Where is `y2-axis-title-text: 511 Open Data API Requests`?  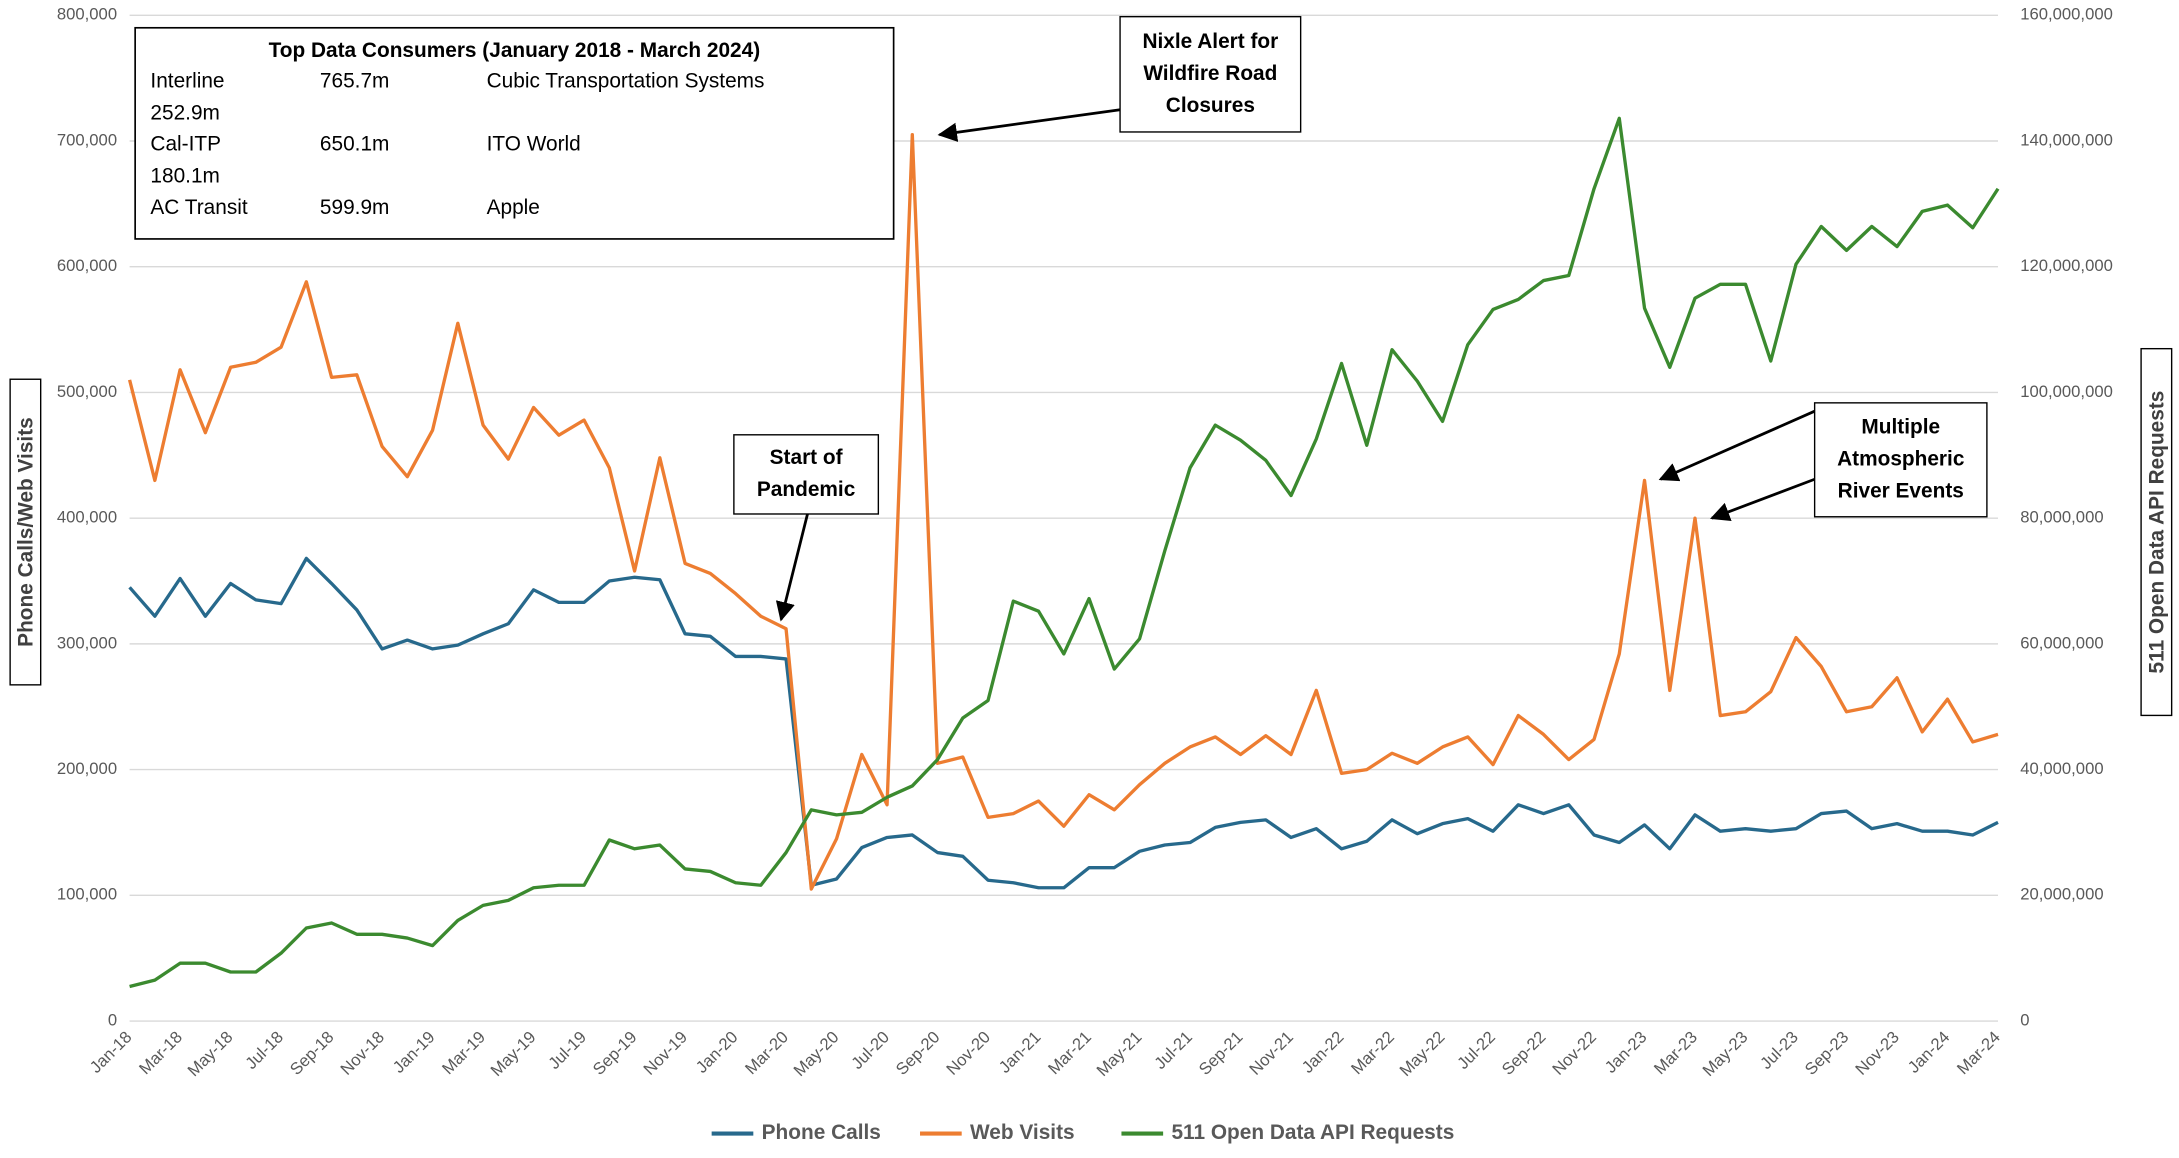 y2-axis-title-text: 511 Open Data API Requests is located at coordinates (2156, 532).